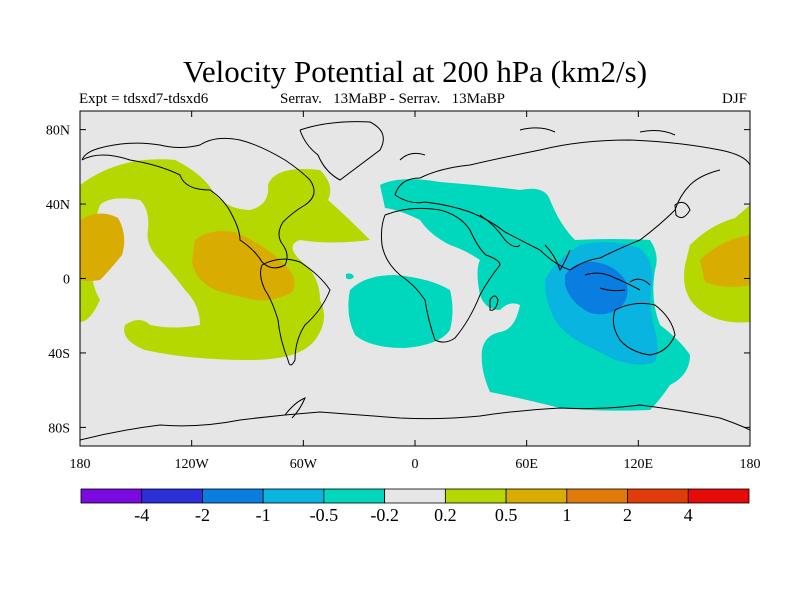 Image resolution: width=800 pixels, height=600 pixels. I want to click on season-label: DJF, so click(735, 99).